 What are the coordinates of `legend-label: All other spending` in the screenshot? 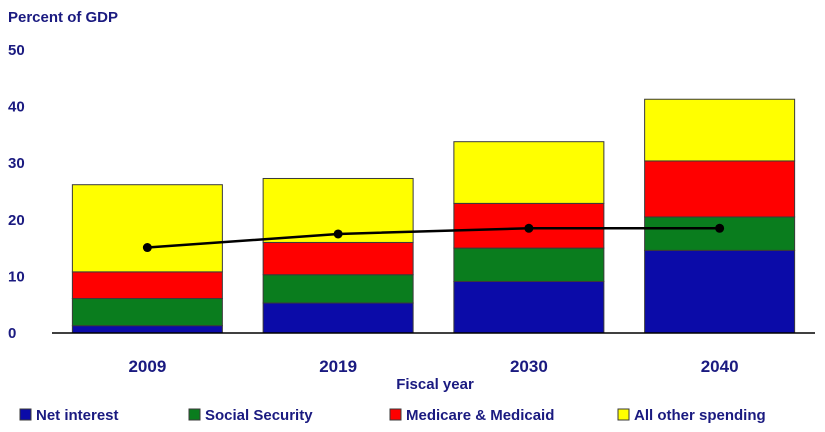 It's located at (700, 415).